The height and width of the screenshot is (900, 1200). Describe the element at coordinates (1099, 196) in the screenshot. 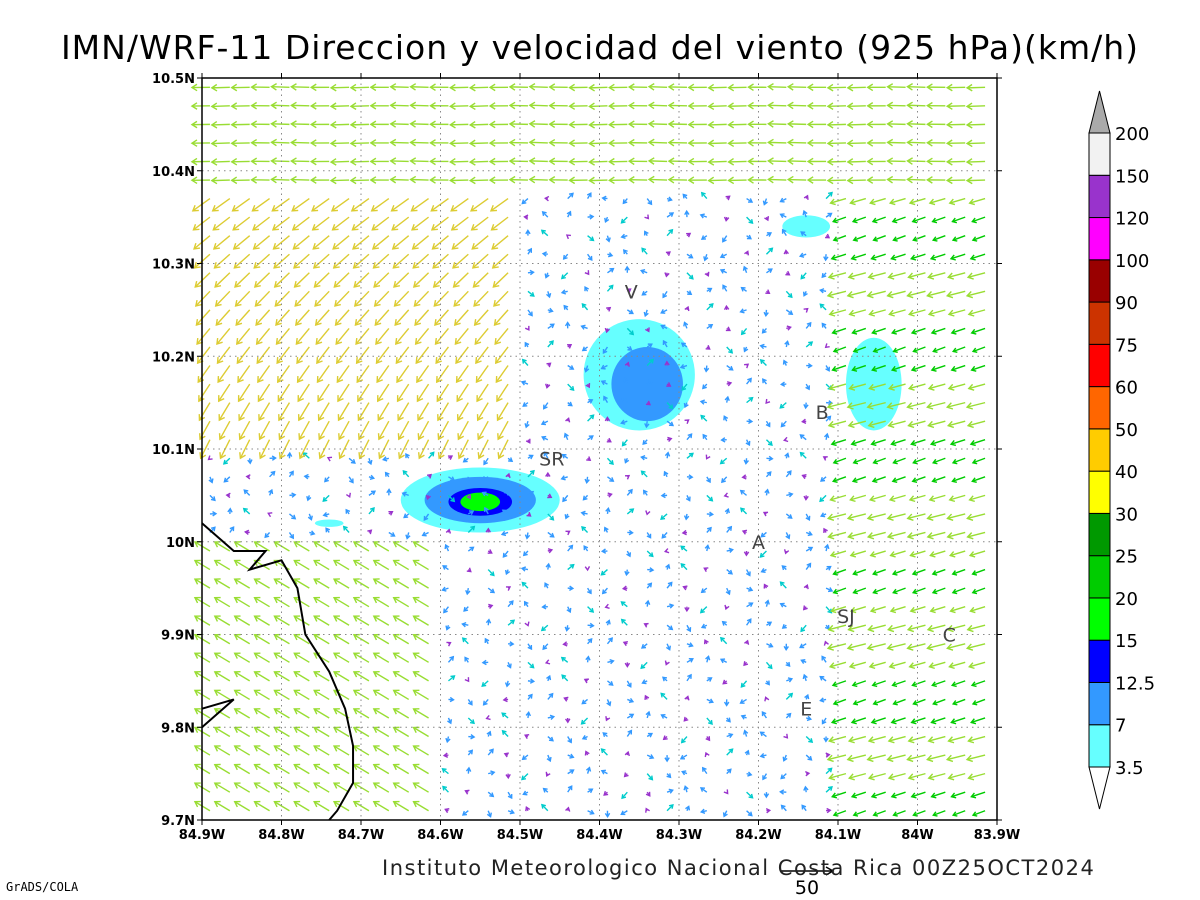

I see `colorbar-swatch` at that location.